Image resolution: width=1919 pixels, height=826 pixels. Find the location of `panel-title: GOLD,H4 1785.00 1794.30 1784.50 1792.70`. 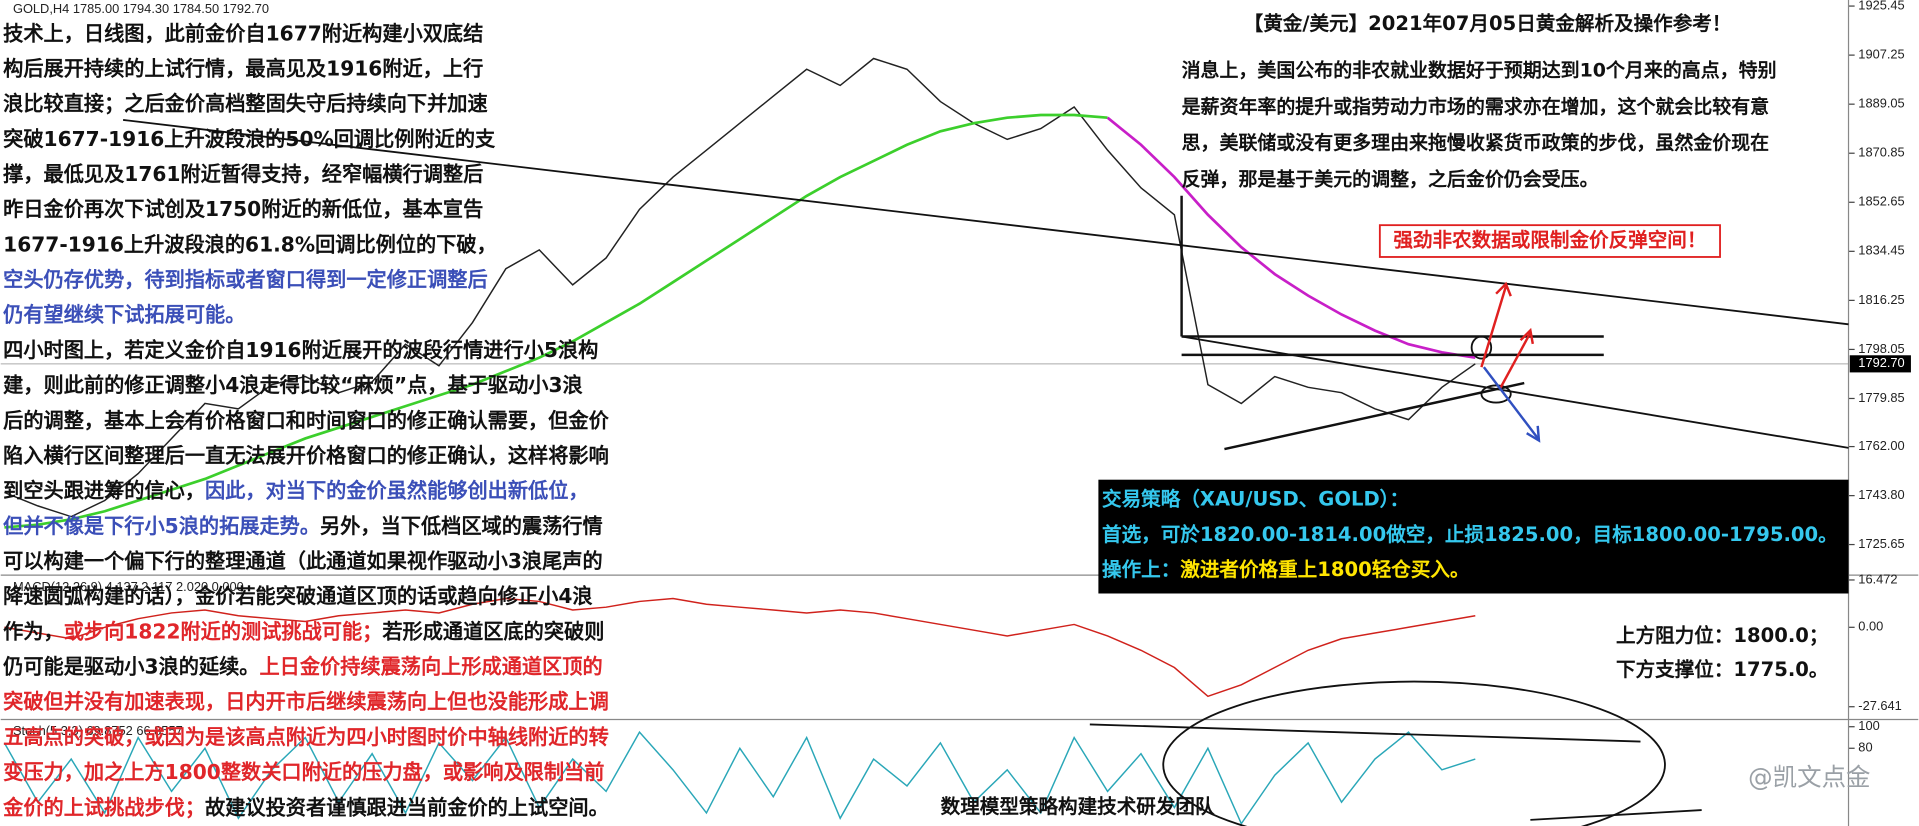

panel-title: GOLD,H4 1785.00 1794.30 1784.50 1792.70 is located at coordinates (141, 8).